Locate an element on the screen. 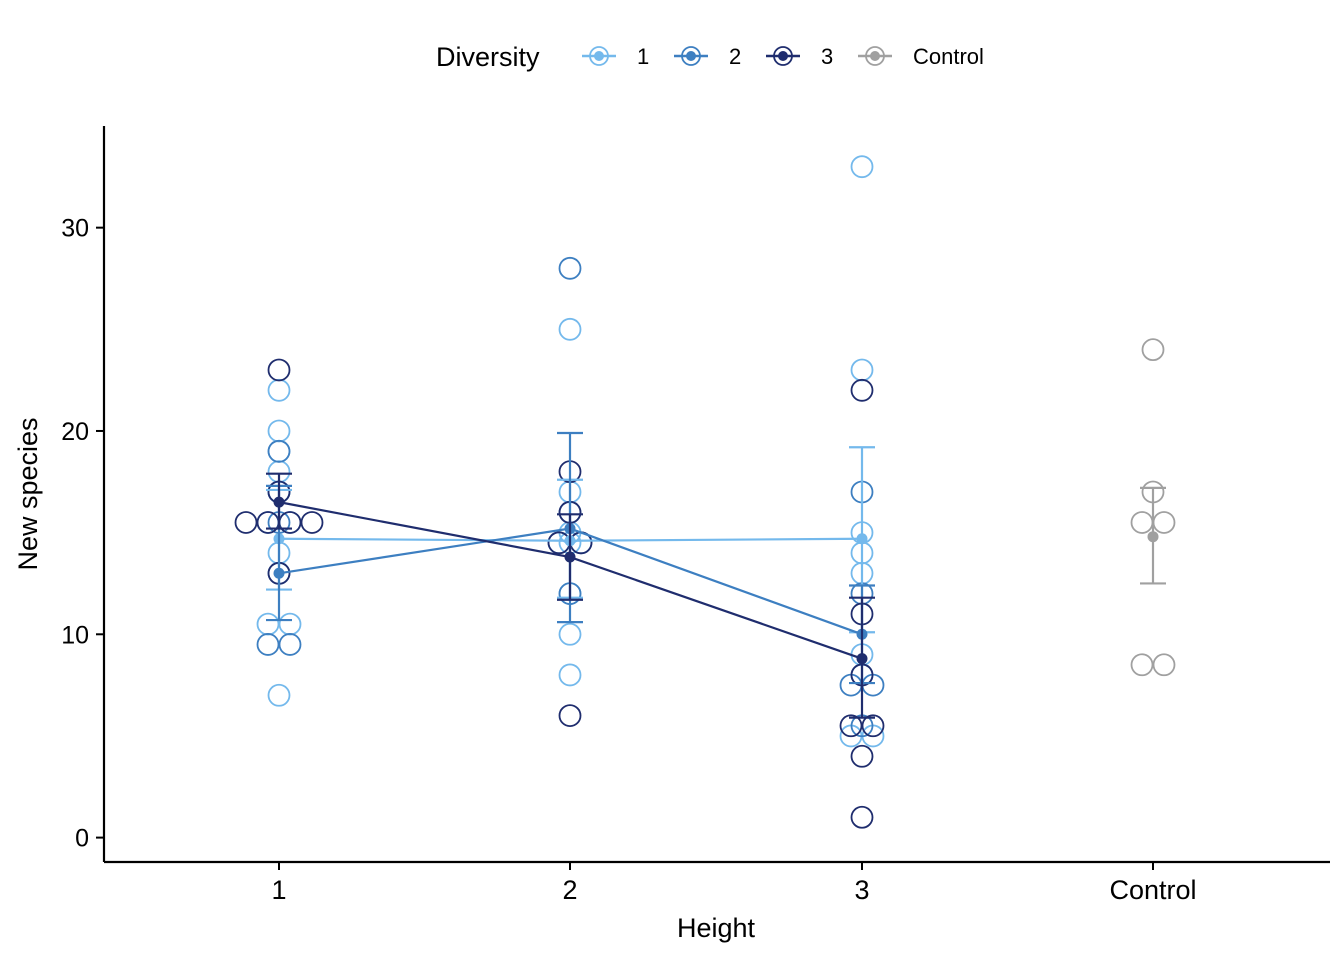  legend-items: 1 2 3 Control is located at coordinates (783, 56).